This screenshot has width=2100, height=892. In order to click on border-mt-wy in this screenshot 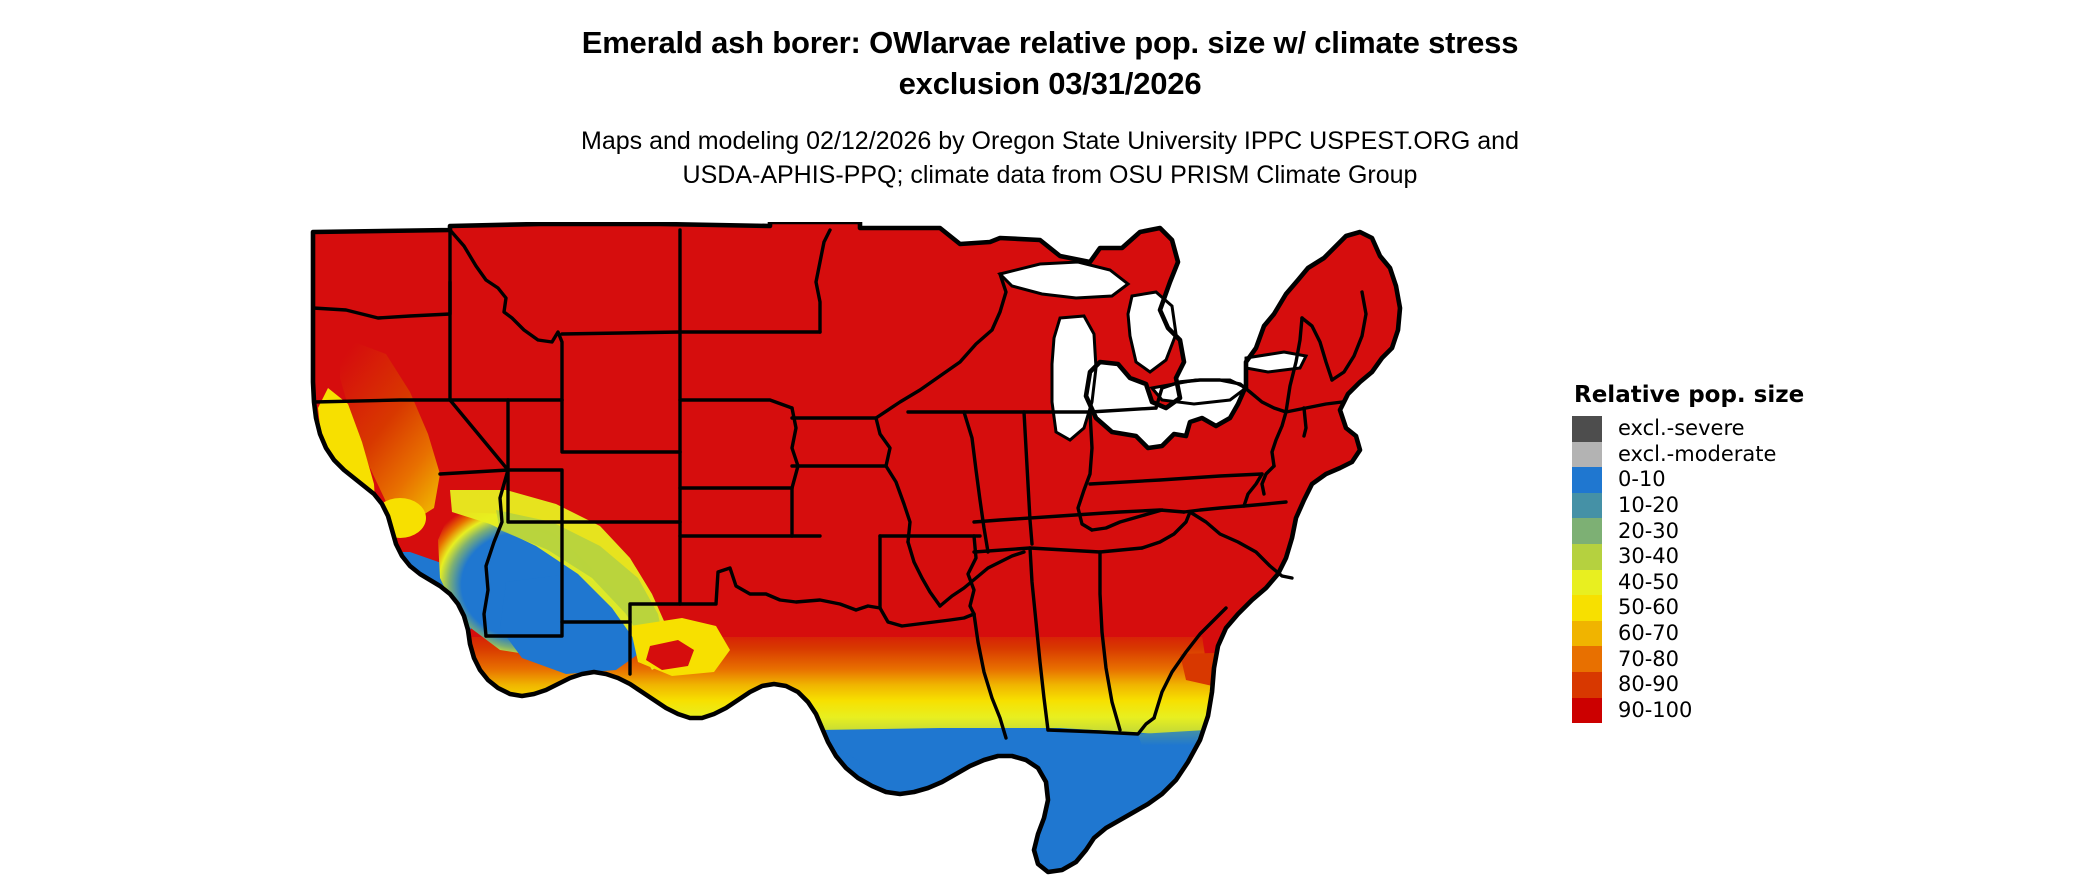, I will do `click(621, 333)`.